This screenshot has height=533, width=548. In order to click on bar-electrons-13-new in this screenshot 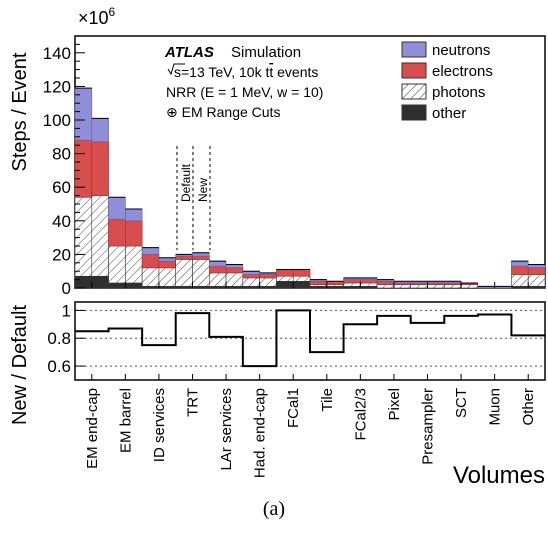, I will do `click(536, 271)`.